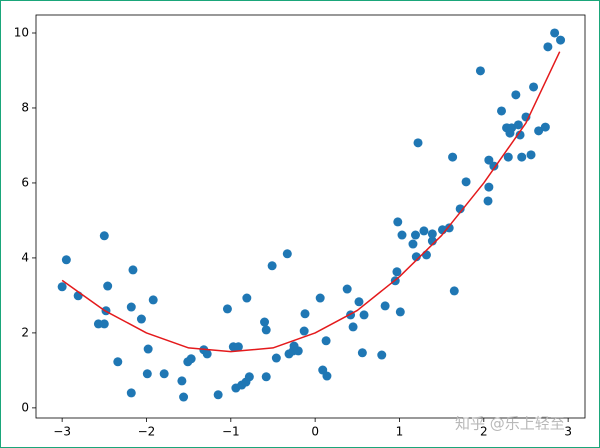  I want to click on y-tick-label: 0, so click(25, 407).